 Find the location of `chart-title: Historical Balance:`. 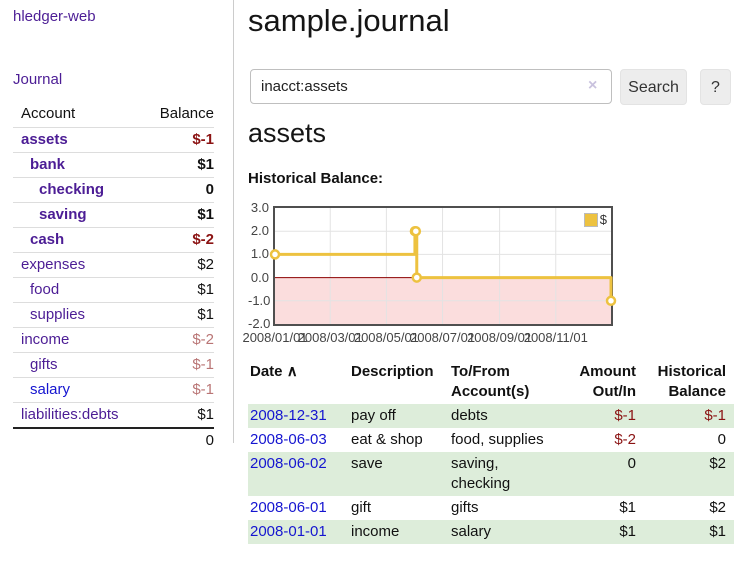

chart-title: Historical Balance: is located at coordinates (316, 178).